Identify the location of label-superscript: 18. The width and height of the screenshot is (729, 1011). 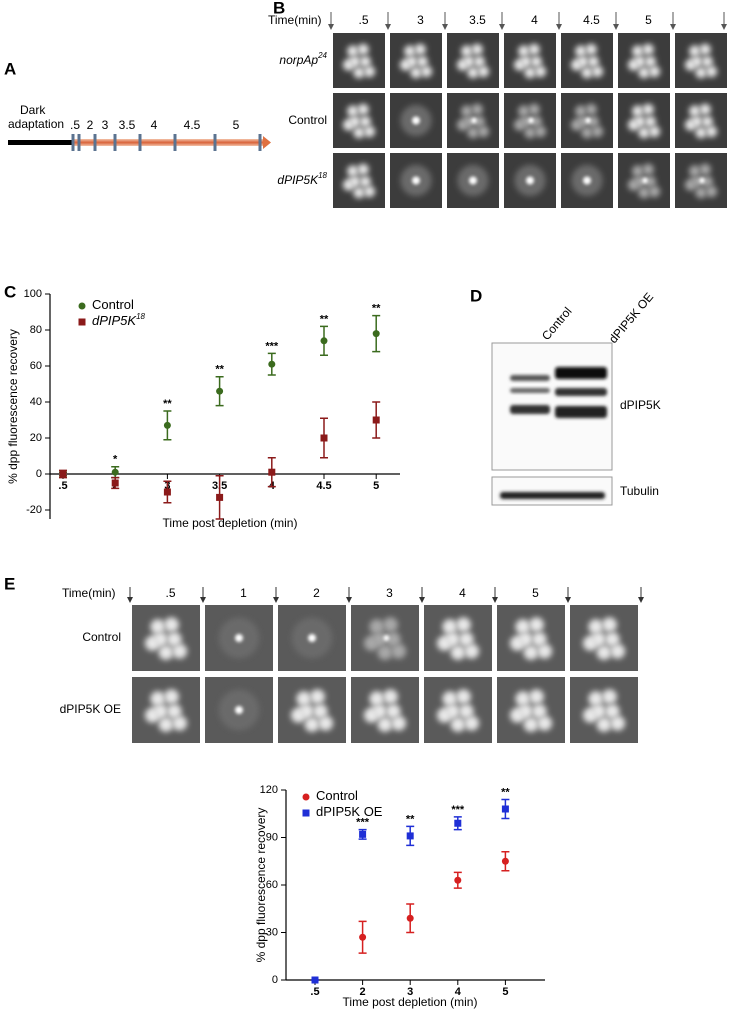
(322, 175).